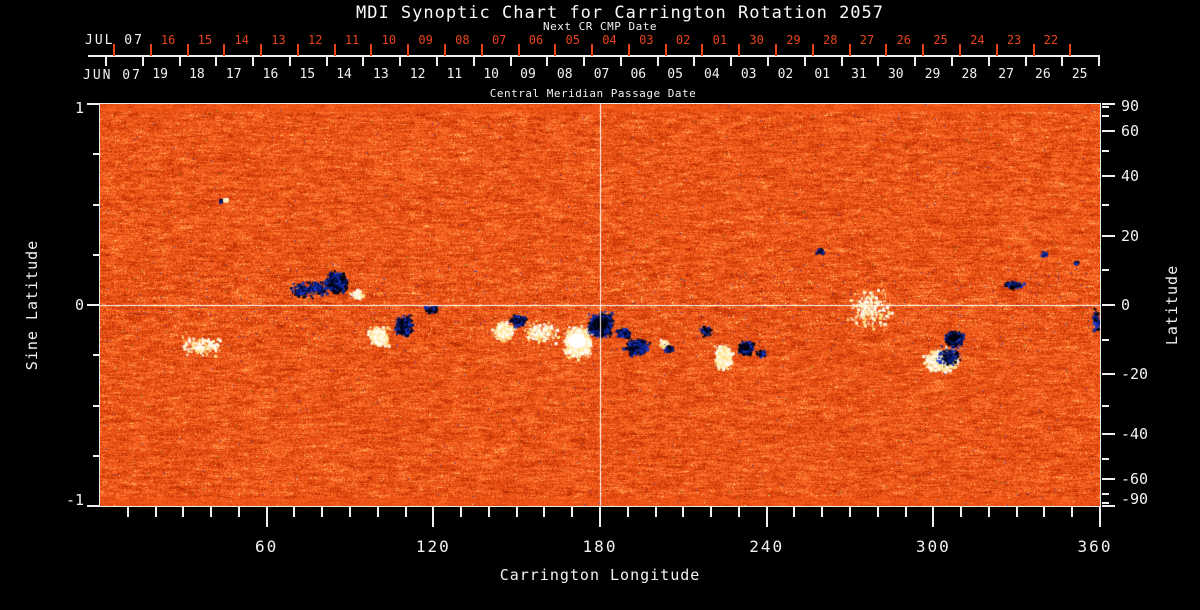 Image resolution: width=1200 pixels, height=610 pixels. I want to click on next-cr-day: 05, so click(572, 40).